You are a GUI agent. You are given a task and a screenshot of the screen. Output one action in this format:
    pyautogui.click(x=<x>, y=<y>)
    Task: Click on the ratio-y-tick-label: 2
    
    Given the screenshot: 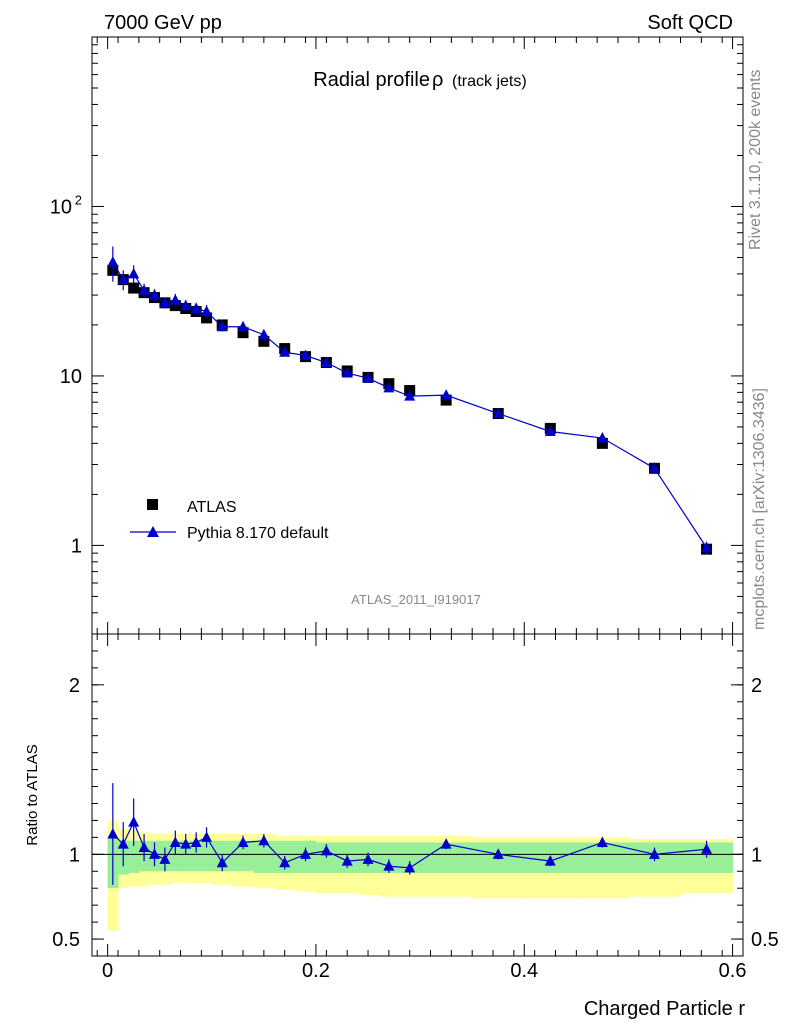 What is the action you would take?
    pyautogui.click(x=74, y=686)
    